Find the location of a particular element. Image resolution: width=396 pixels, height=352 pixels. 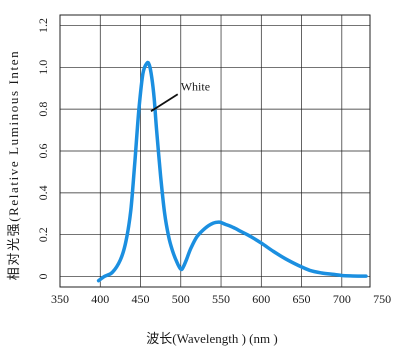

x-tick-label: 350 is located at coordinates (60, 299).